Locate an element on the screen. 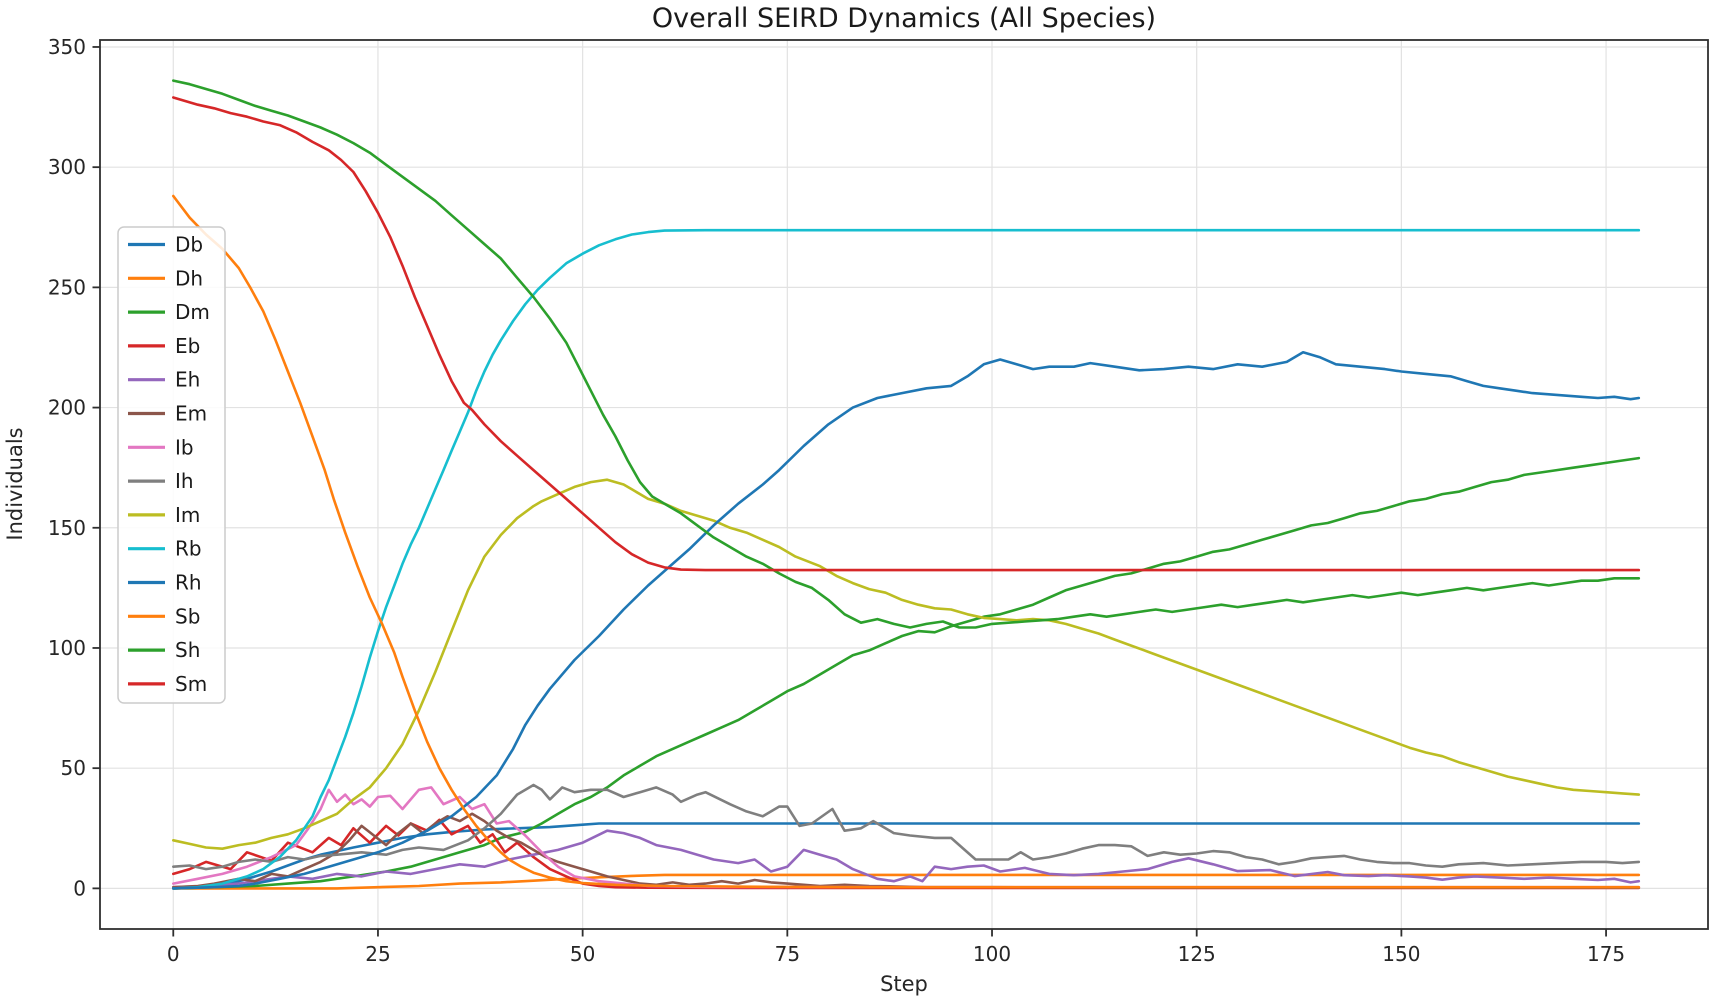 This screenshot has height=1007, width=1713. legend-item-Em: Em is located at coordinates (167, 414).